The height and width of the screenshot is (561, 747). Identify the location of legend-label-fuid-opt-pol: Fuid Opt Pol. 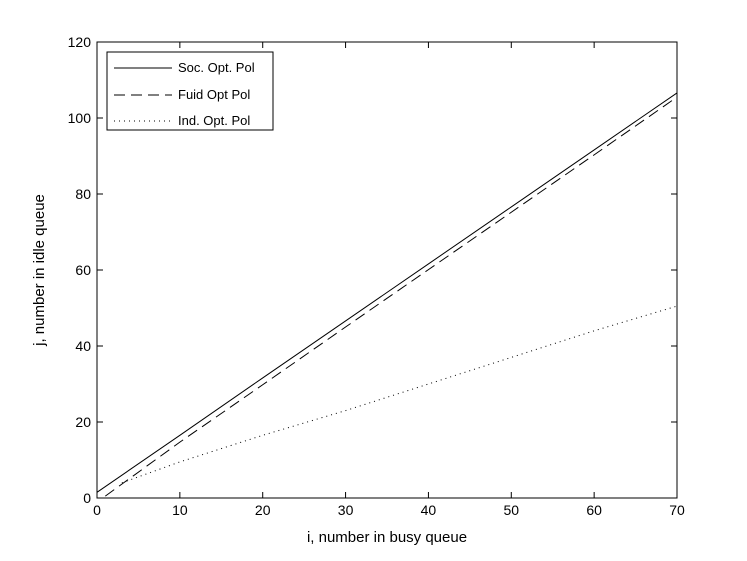
(214, 94).